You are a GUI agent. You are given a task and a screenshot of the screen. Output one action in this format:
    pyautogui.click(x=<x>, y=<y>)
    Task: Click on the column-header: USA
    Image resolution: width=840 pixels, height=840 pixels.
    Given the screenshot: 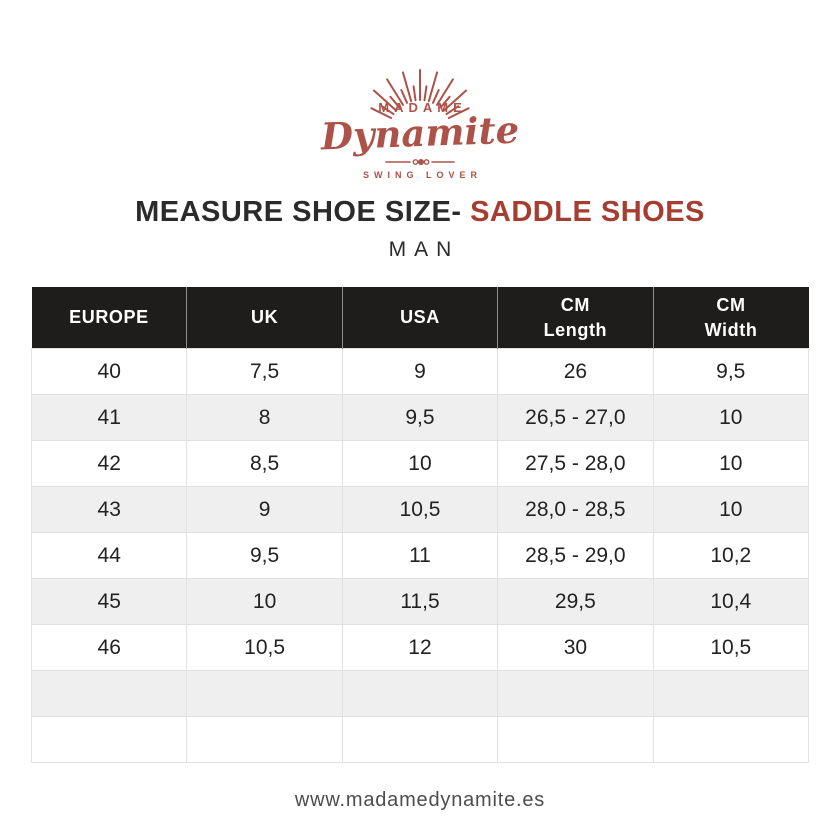 What is the action you would take?
    pyautogui.click(x=420, y=318)
    